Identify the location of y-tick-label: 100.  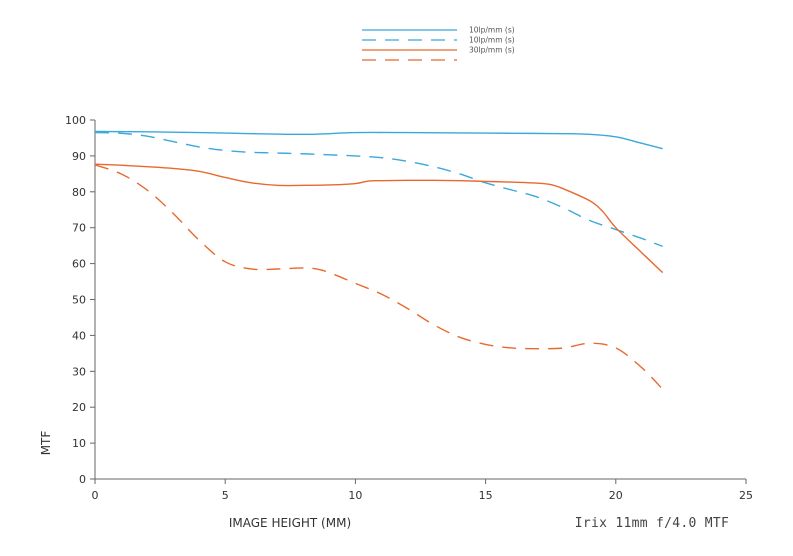
(75, 120).